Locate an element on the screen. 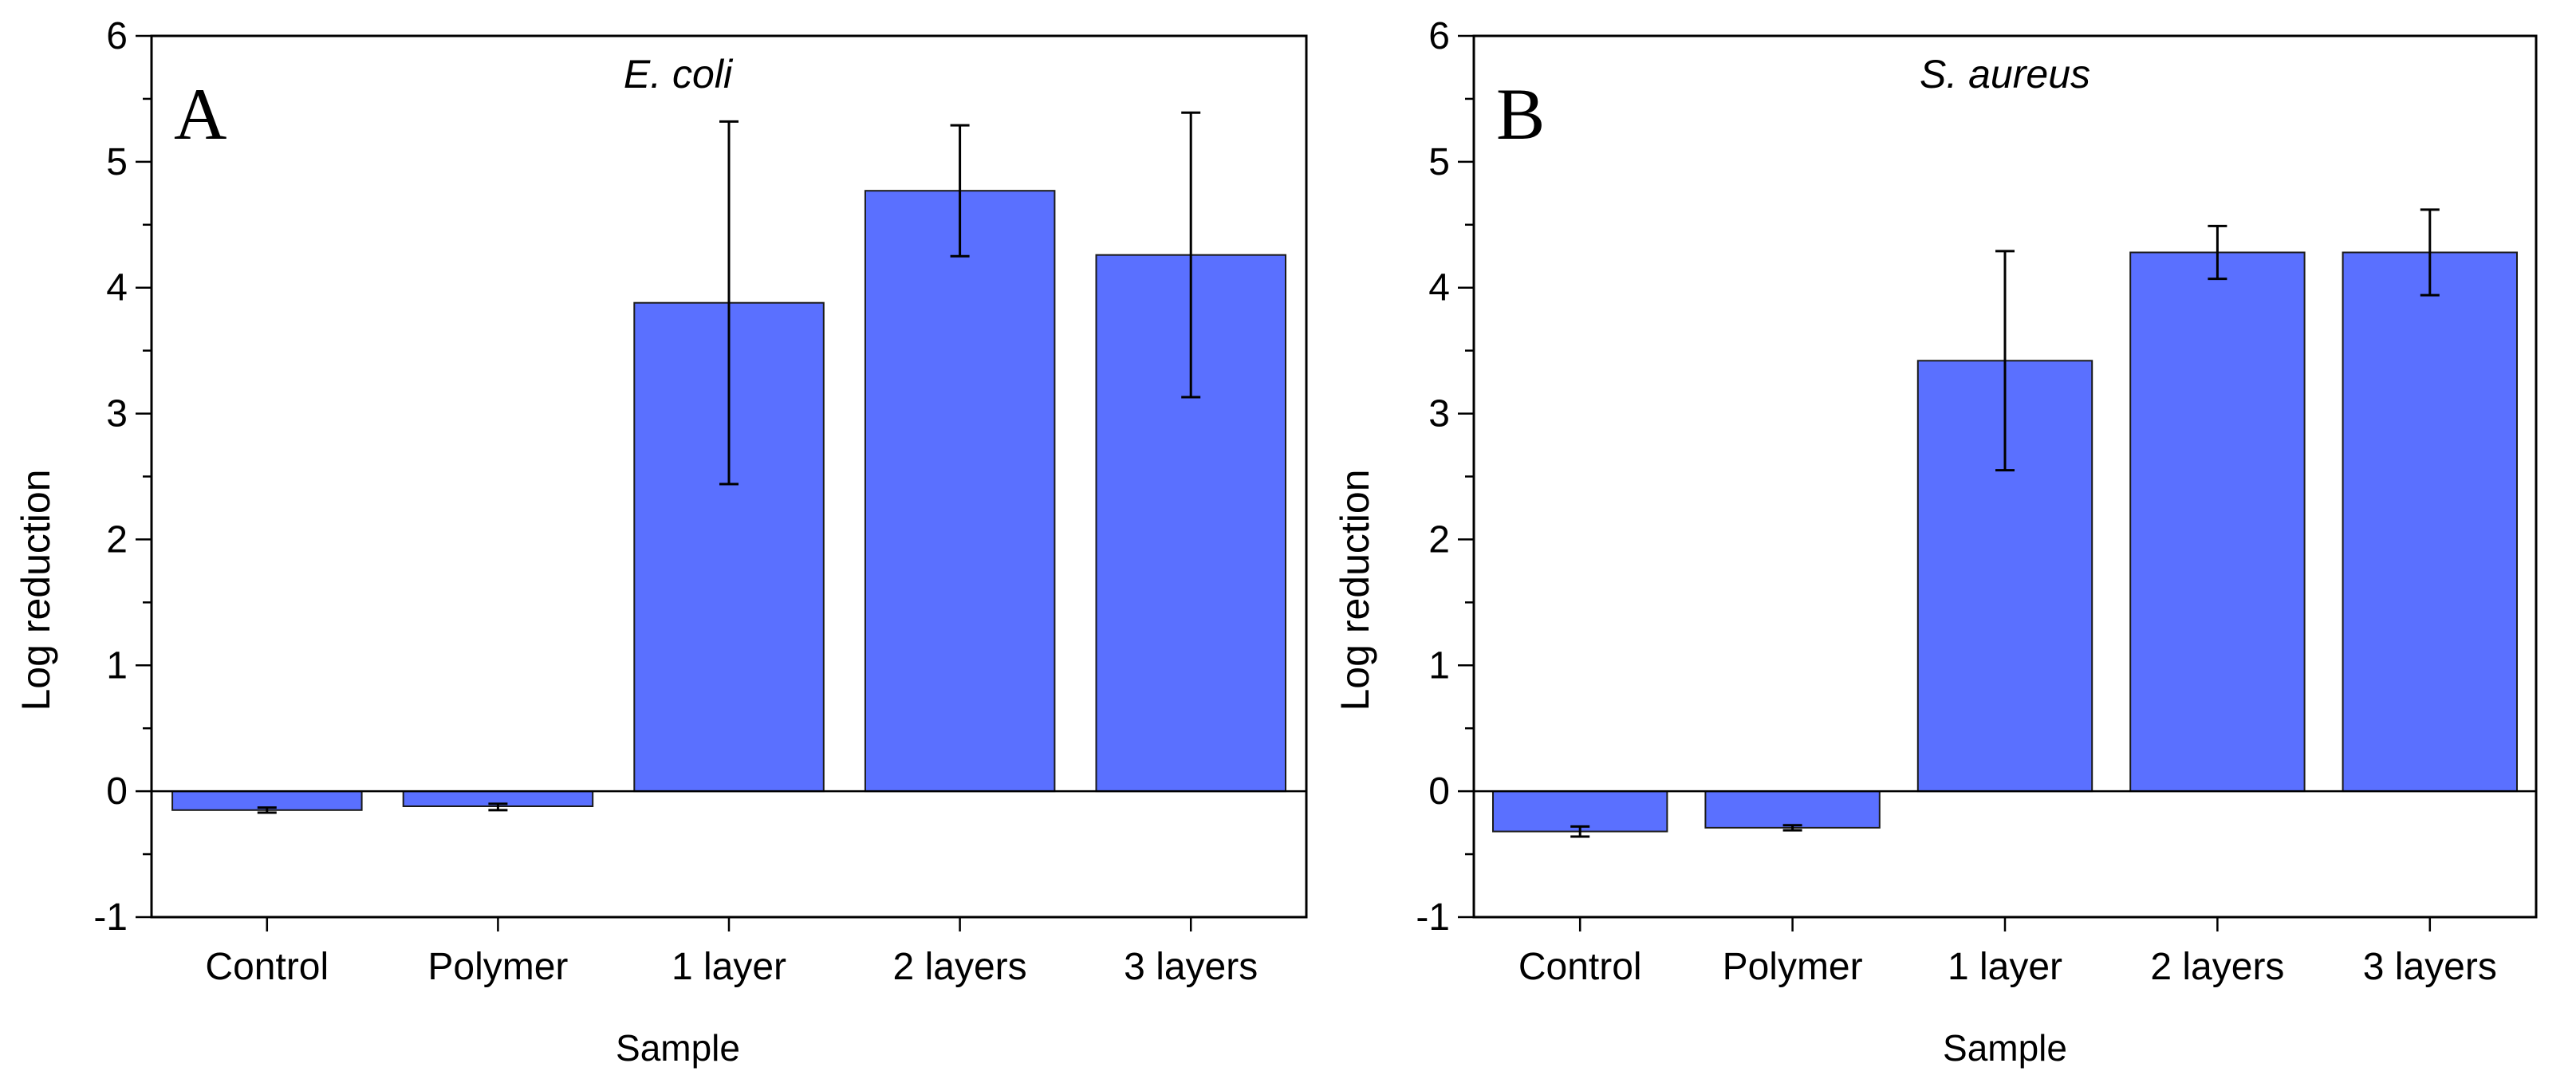 The height and width of the screenshot is (1083, 2576). chart-title: S. aureus is located at coordinates (2005, 74).